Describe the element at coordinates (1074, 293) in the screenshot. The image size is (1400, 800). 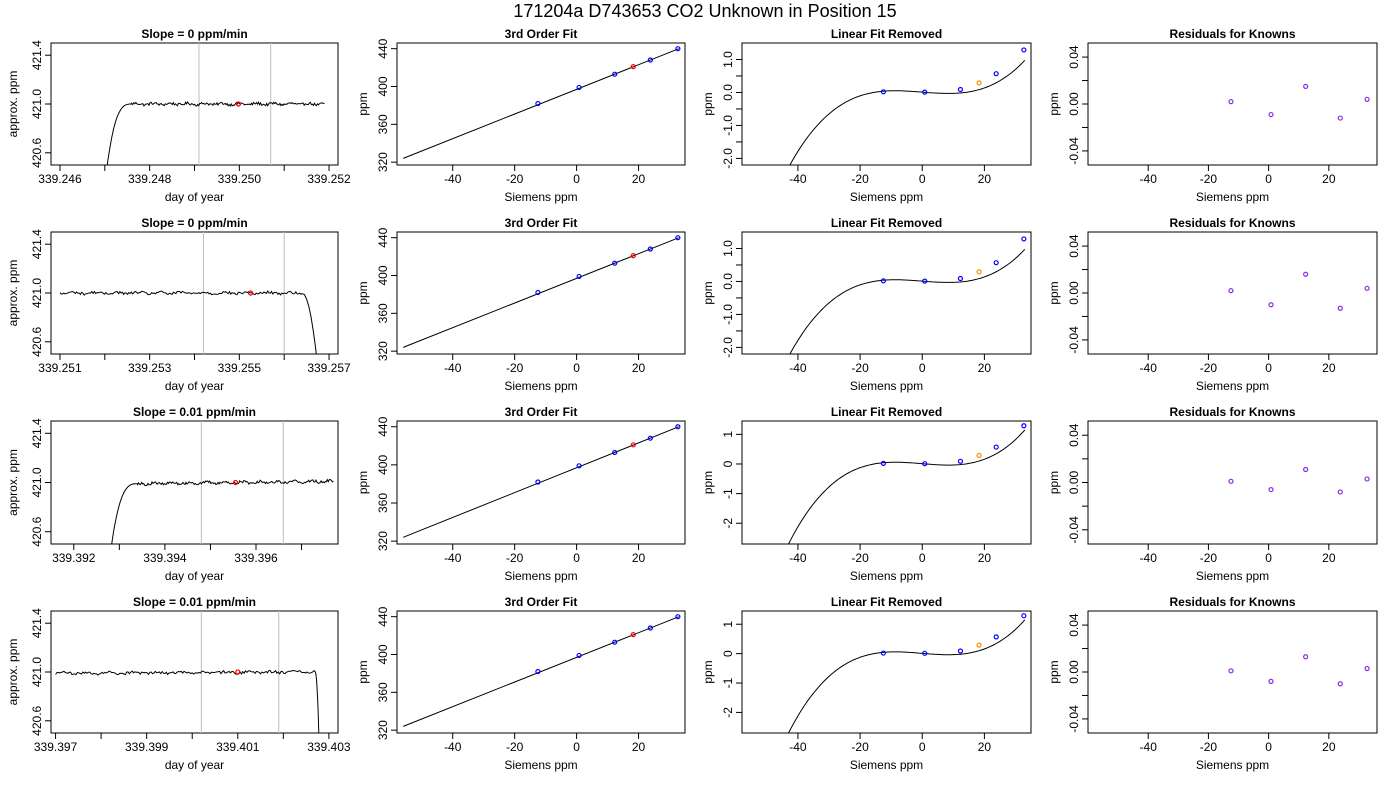
I see `chart-r2-residuals-ytick-label: 0.00` at that location.